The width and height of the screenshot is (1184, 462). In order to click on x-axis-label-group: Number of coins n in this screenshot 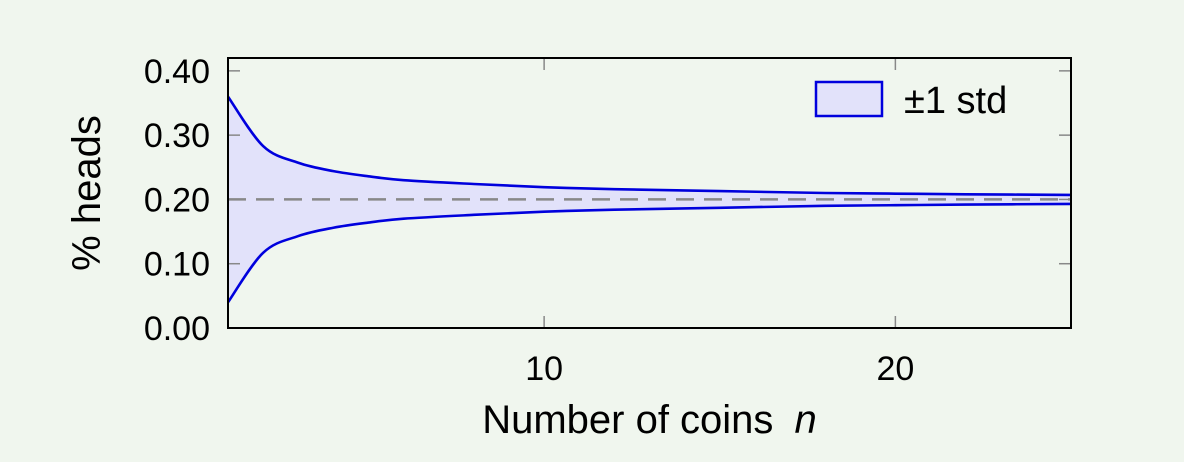, I will do `click(649, 420)`.